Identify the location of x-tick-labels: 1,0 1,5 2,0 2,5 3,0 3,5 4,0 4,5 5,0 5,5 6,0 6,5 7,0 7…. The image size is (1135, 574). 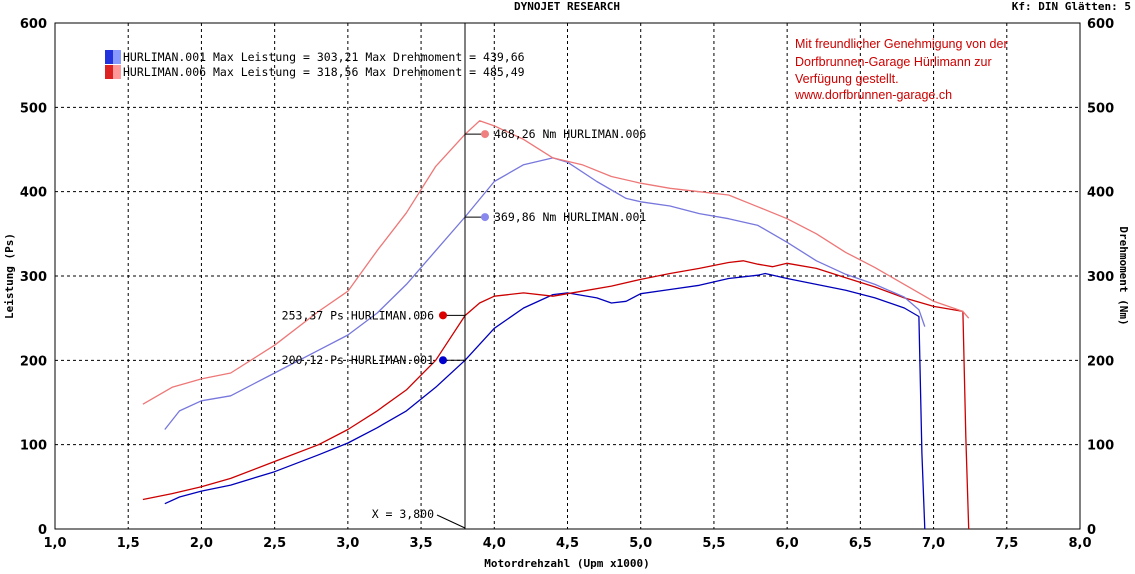
(567, 543).